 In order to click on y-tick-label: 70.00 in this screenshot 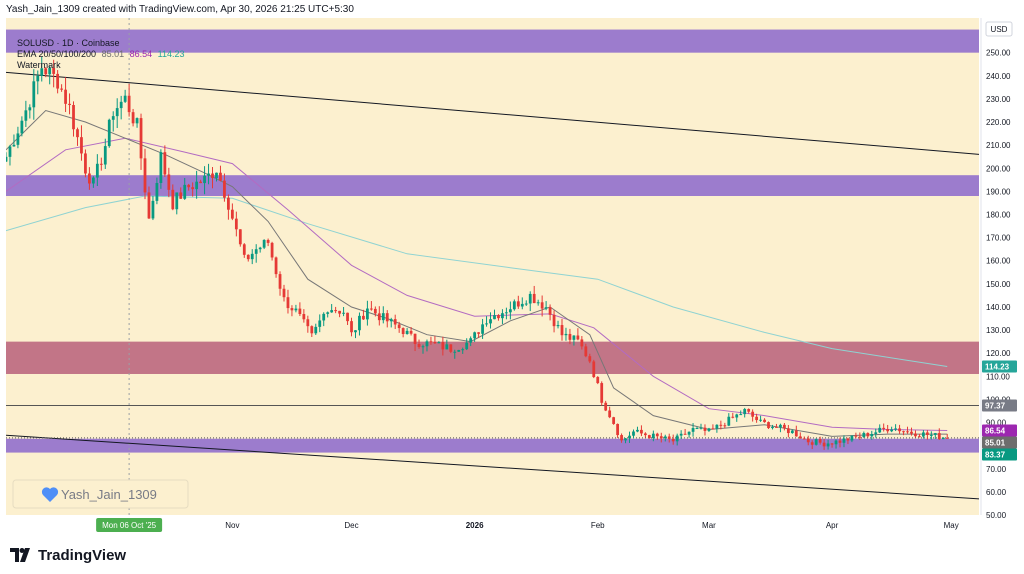, I will do `click(996, 469)`.